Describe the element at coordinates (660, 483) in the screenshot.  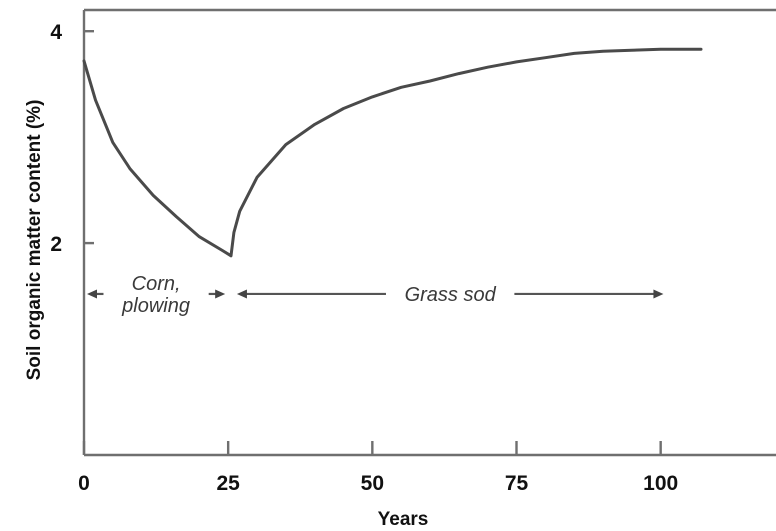
I see `x-tick-label: 100` at that location.